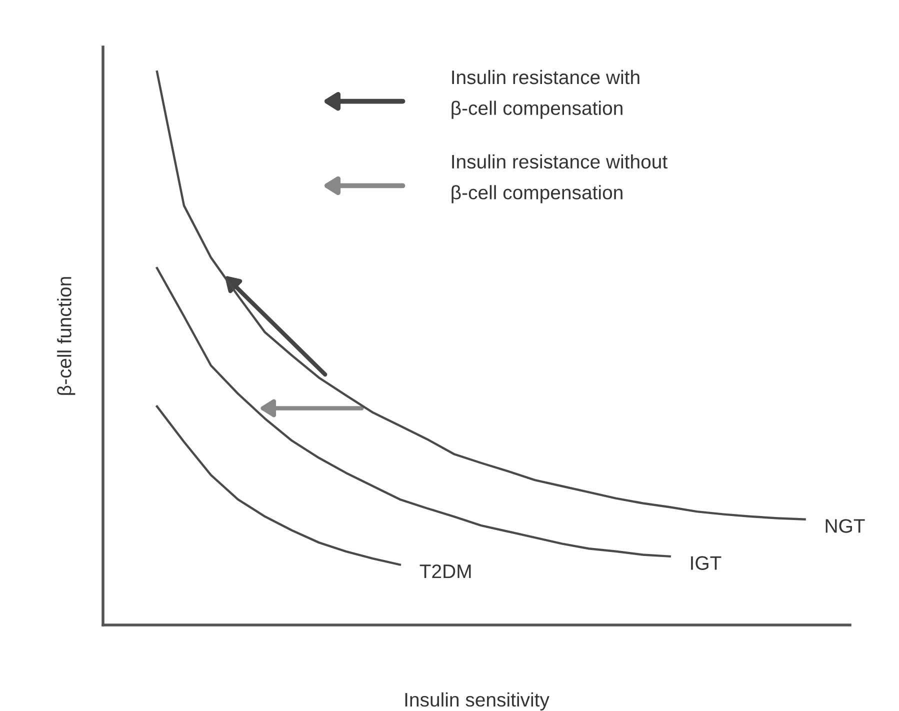 Image resolution: width=899 pixels, height=711 pixels. What do you see at coordinates (706, 563) in the screenshot?
I see `series-label: IGT` at bounding box center [706, 563].